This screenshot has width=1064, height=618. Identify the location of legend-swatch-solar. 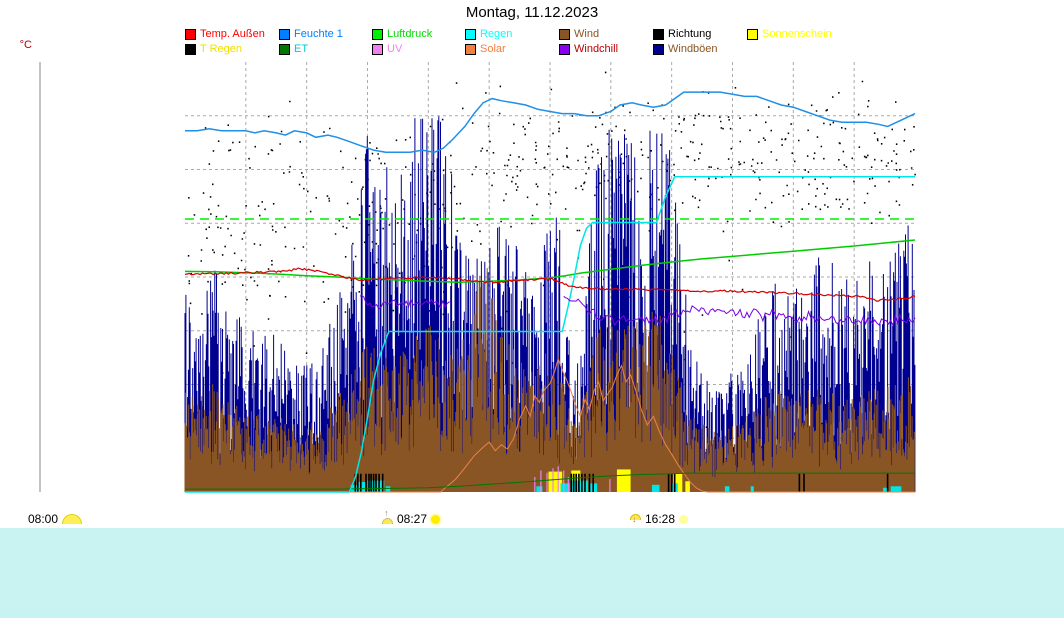
(470, 49).